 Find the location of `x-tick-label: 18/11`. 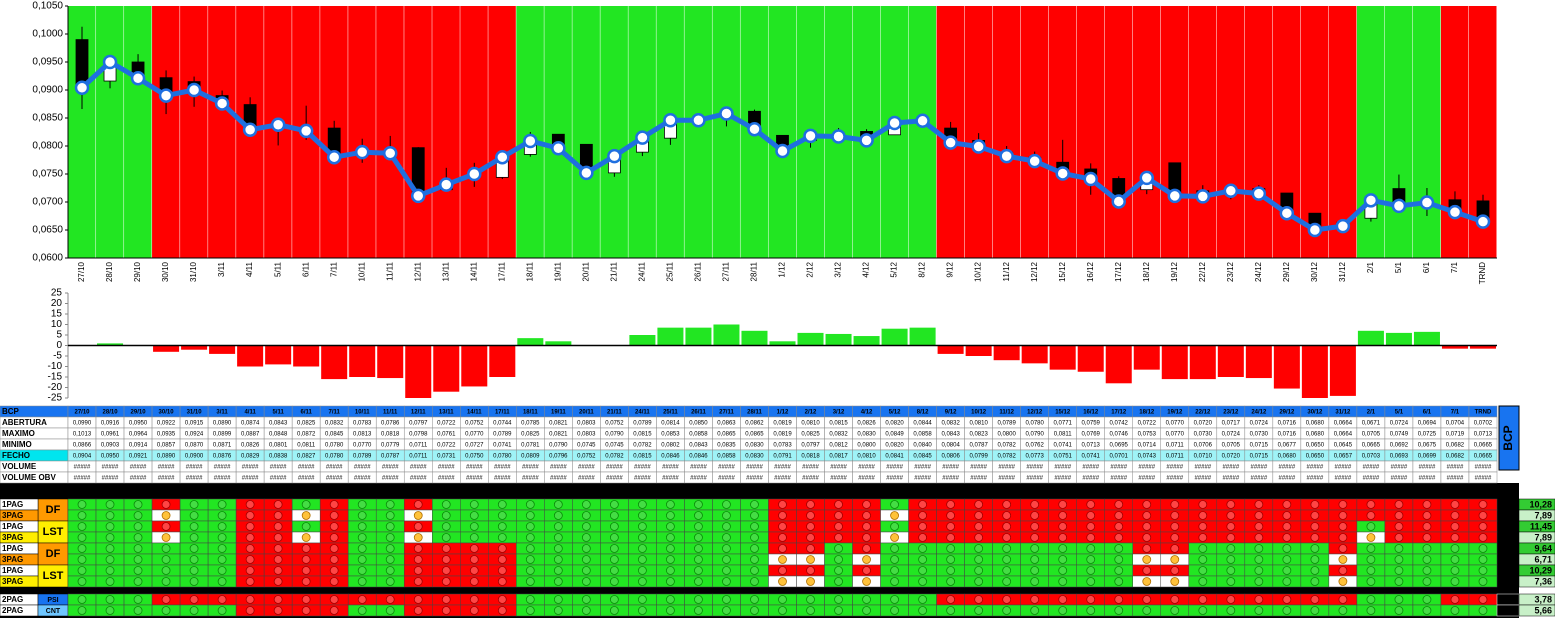

x-tick-label: 18/11 is located at coordinates (529, 271).